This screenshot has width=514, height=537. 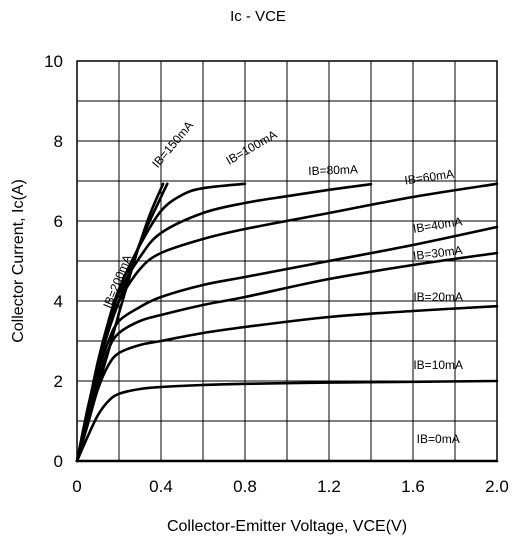 I want to click on x-tick-label: 0.4, so click(x=161, y=486).